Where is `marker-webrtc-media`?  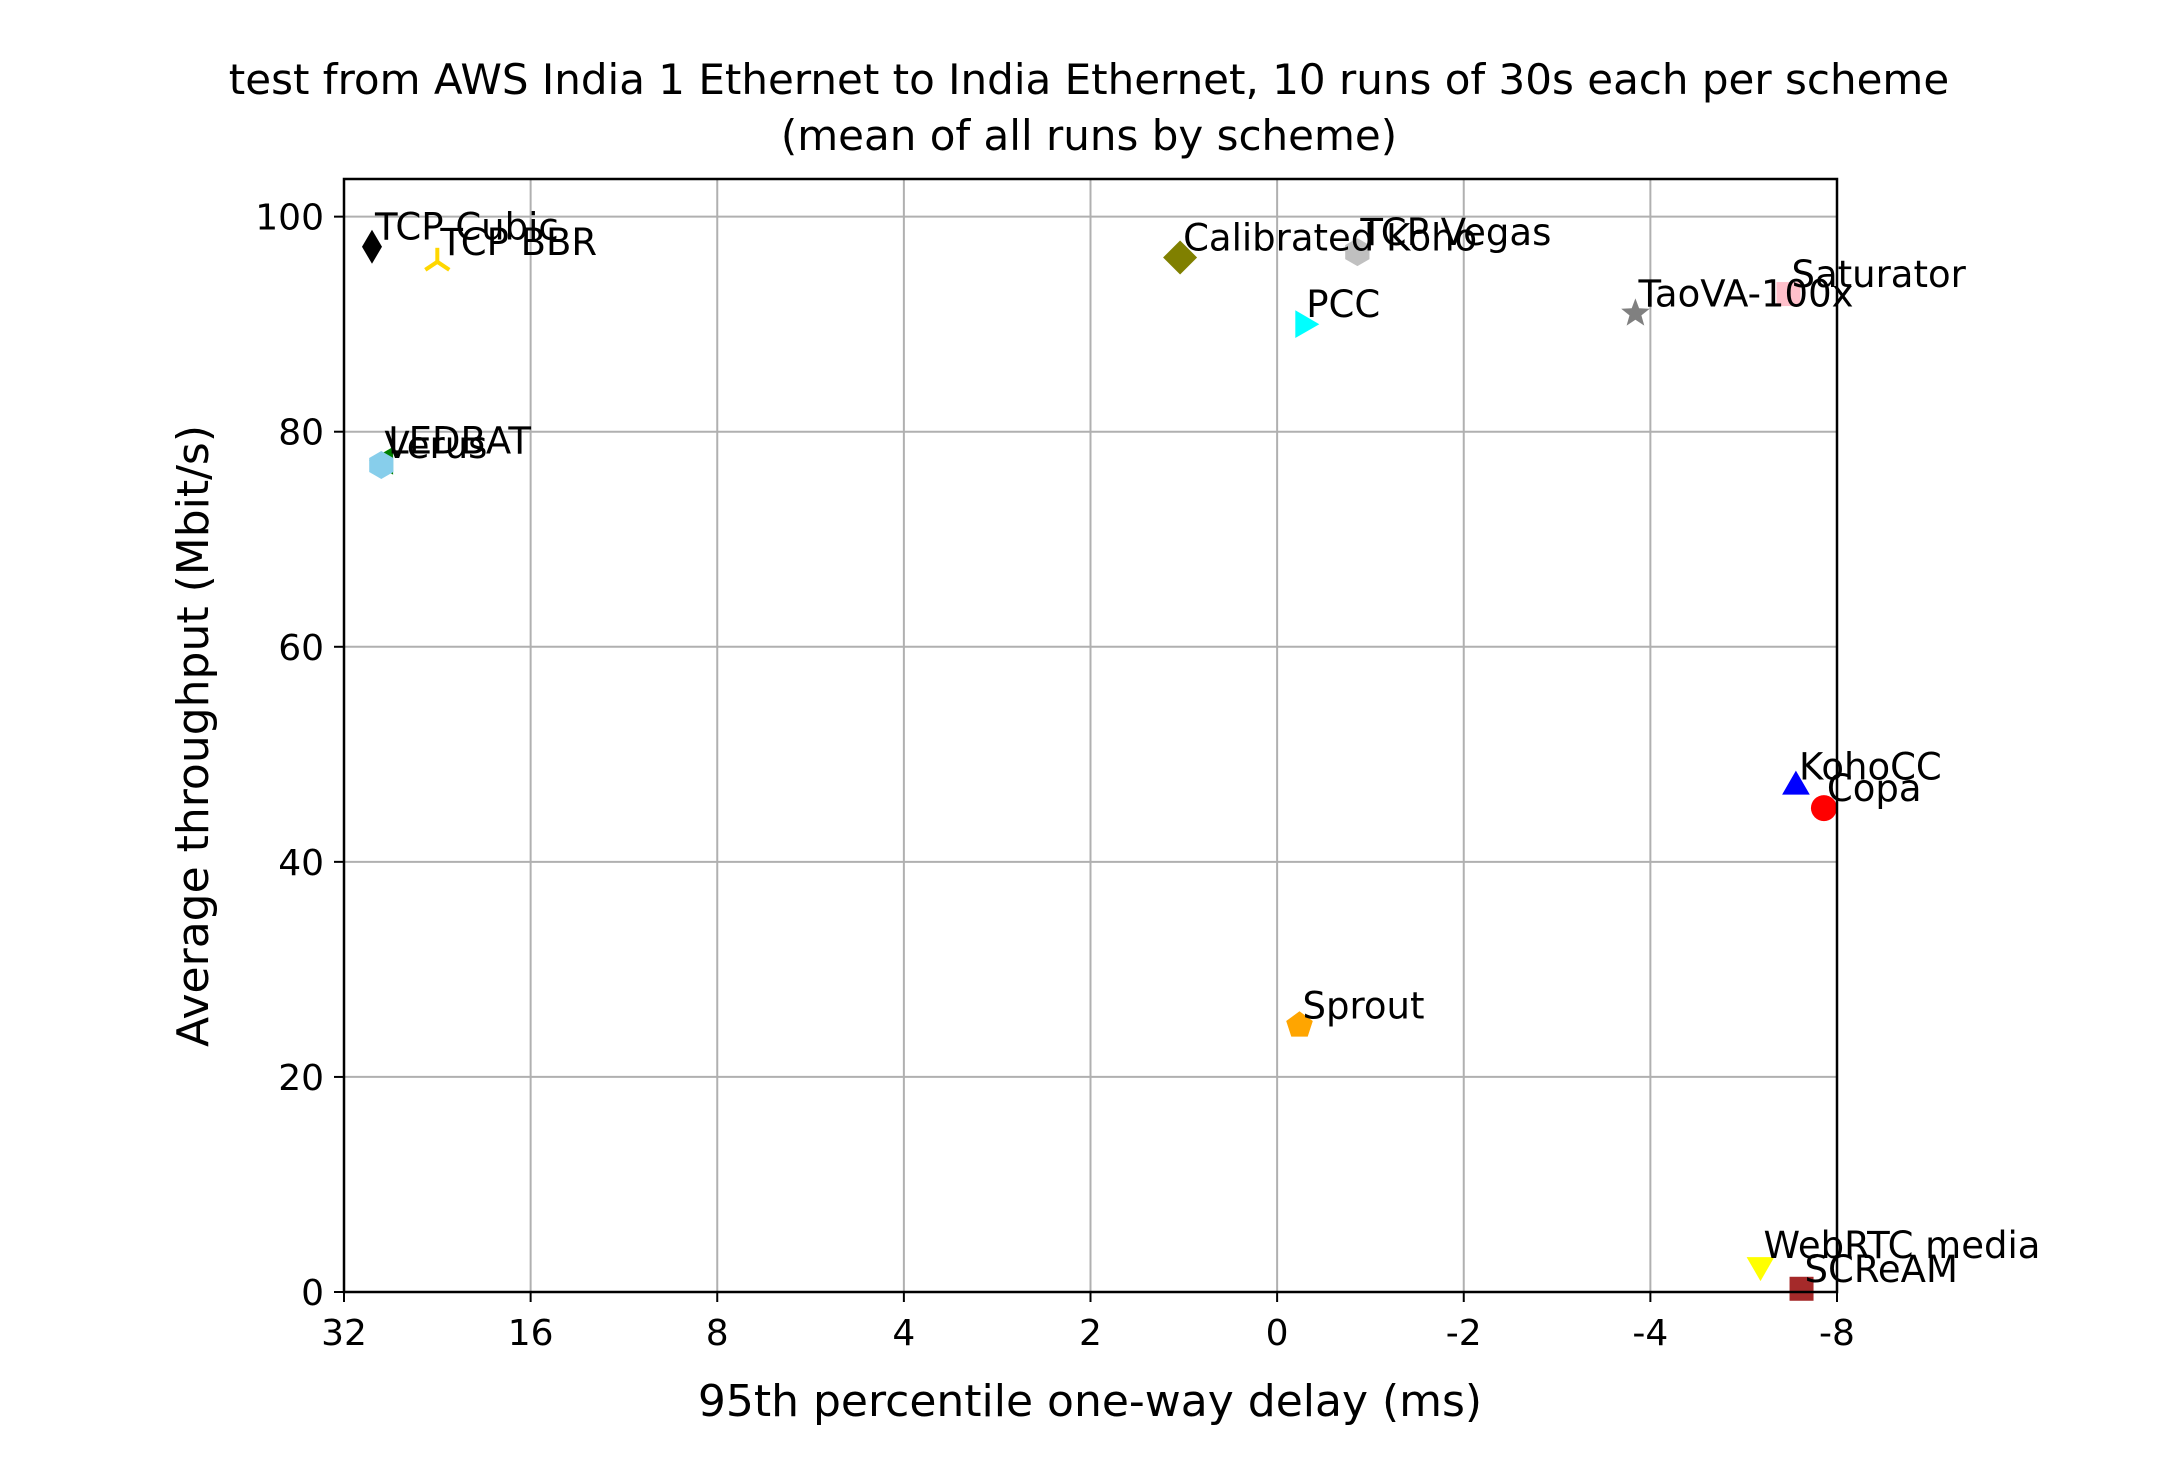
marker-webrtc-media is located at coordinates (1760, 1269).